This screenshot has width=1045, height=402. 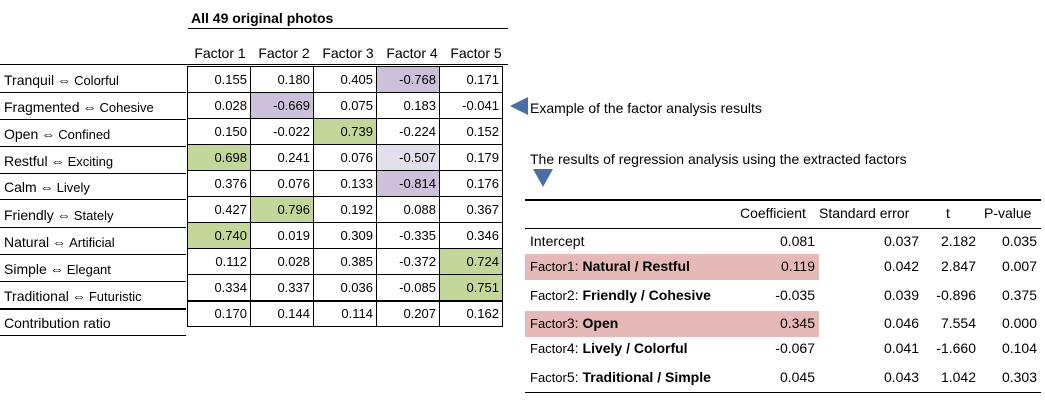 I want to click on loading-cell: 0.309, so click(x=345, y=235).